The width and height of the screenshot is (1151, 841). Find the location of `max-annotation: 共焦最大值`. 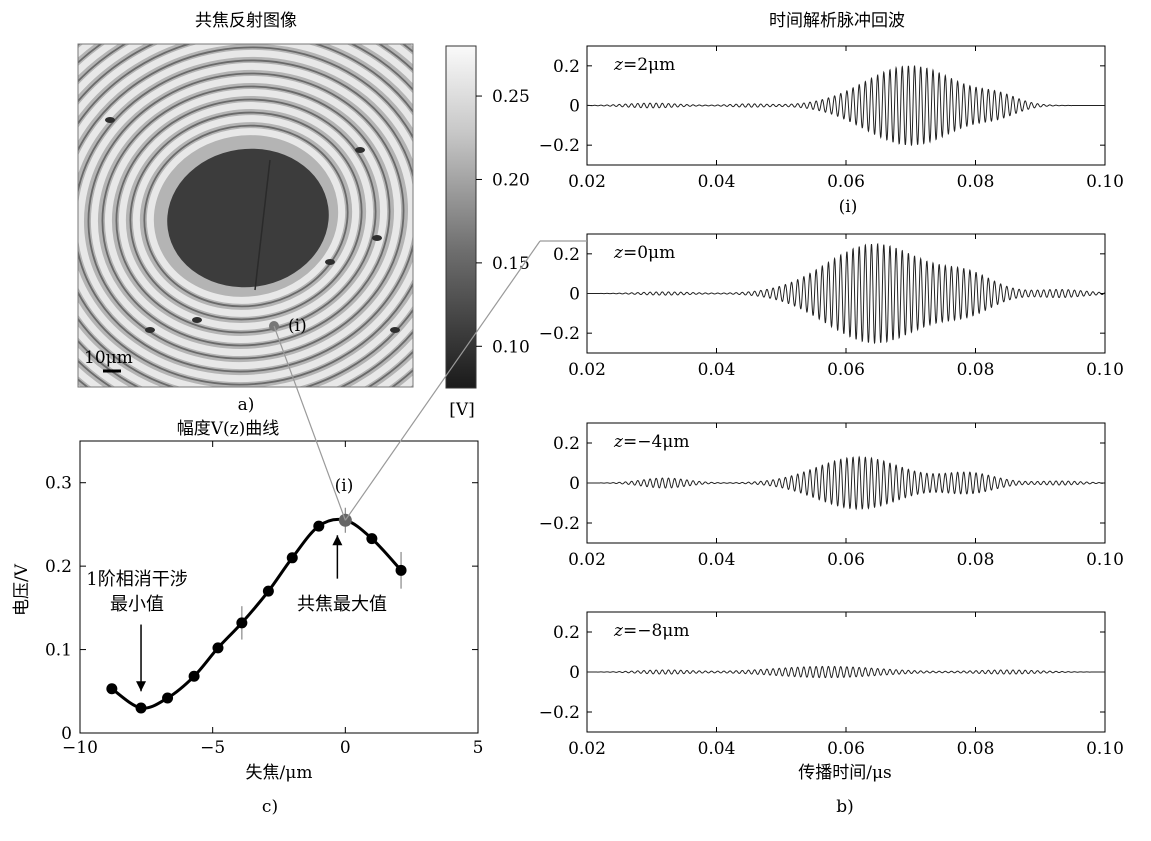

max-annotation: 共焦最大值 is located at coordinates (342, 604).